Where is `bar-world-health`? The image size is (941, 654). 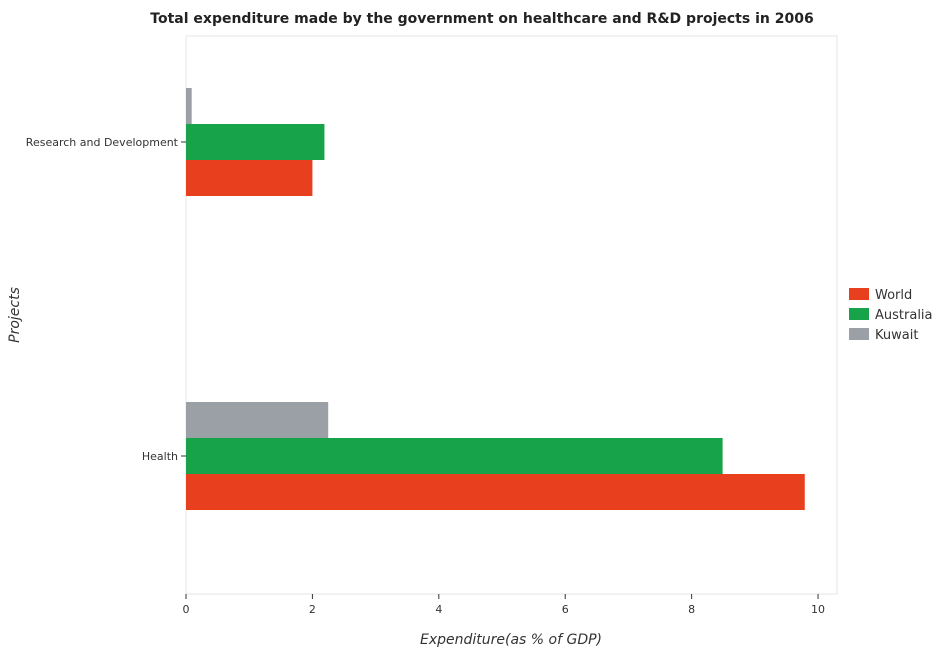 bar-world-health is located at coordinates (495, 492).